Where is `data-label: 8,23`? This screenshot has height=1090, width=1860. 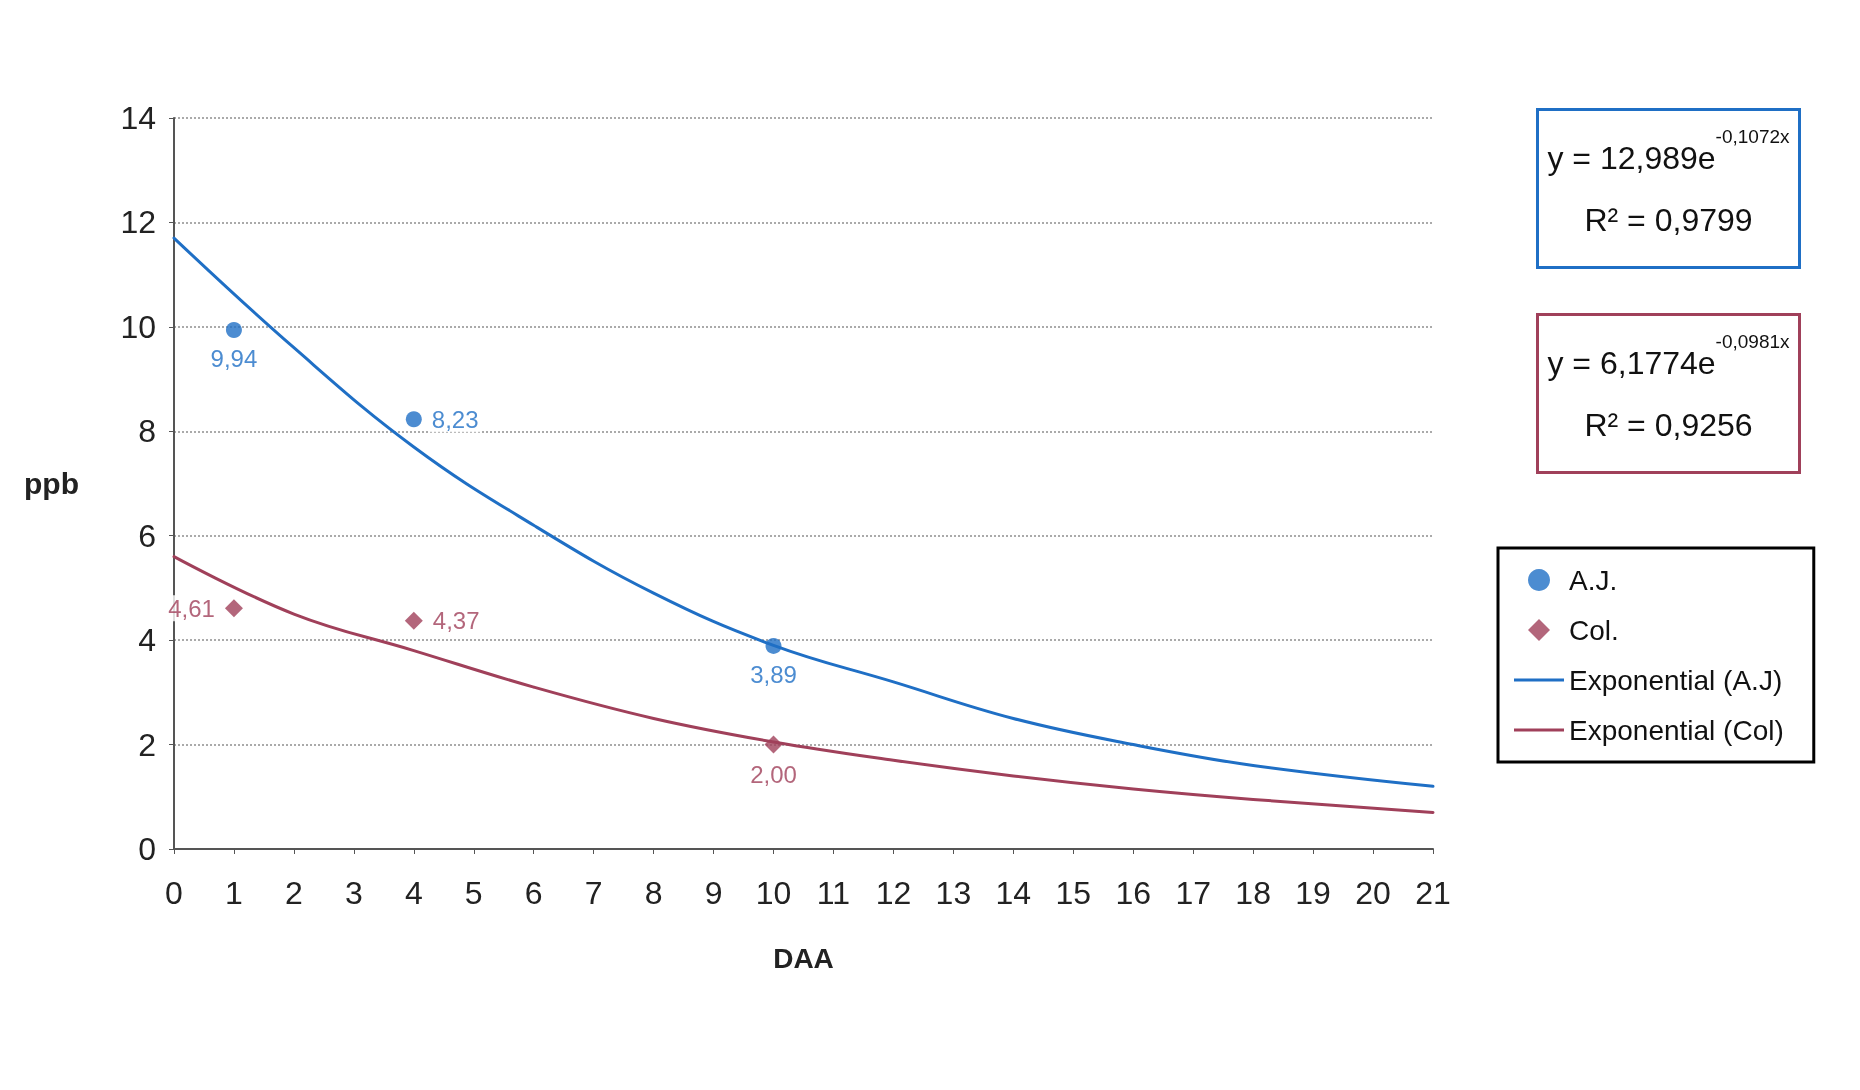
data-label: 8,23 is located at coordinates (455, 419).